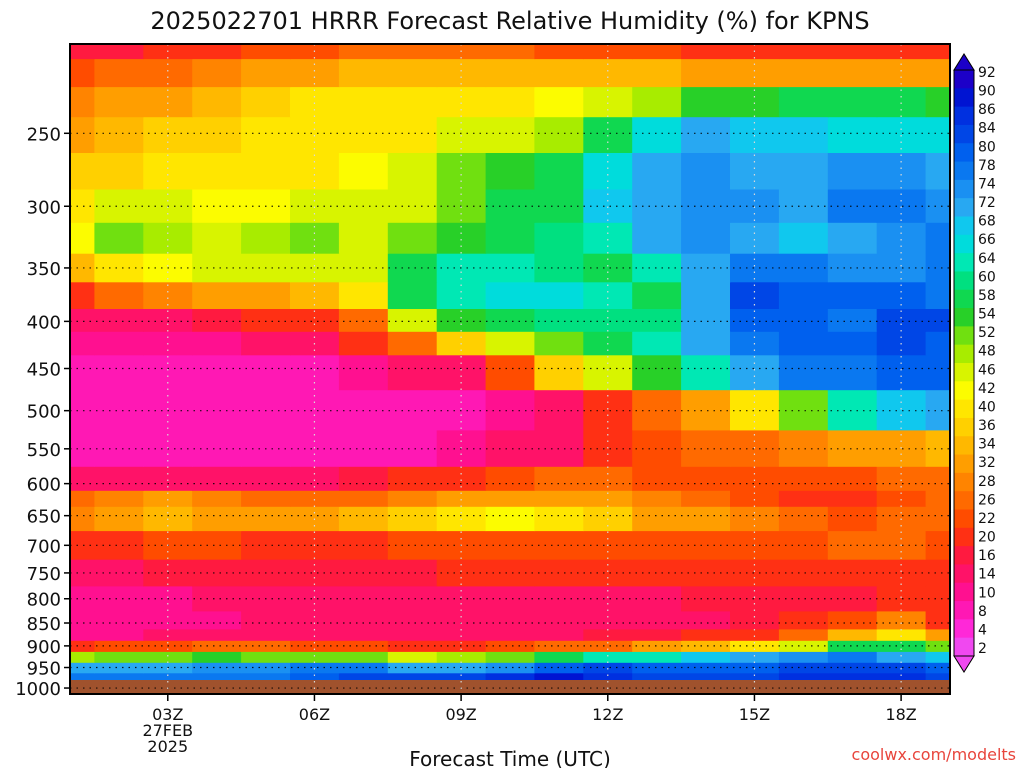 This screenshot has width=1024, height=768. What do you see at coordinates (167, 730) in the screenshot?
I see `x-date-label: 27FEB` at bounding box center [167, 730].